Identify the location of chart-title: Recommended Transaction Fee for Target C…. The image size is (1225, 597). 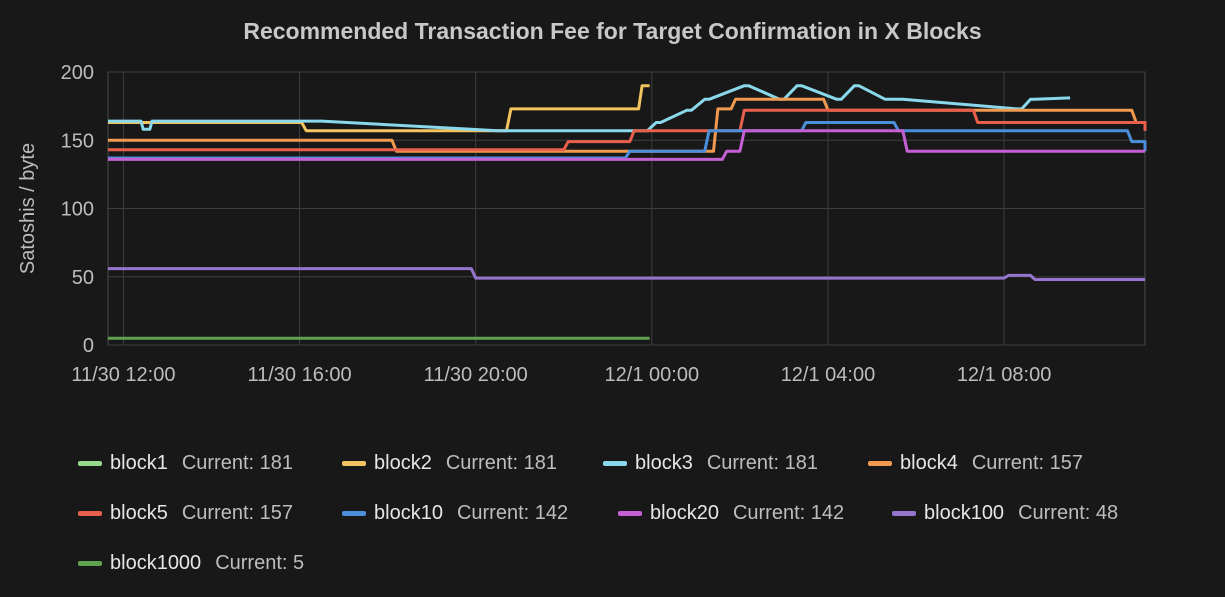
(612, 31).